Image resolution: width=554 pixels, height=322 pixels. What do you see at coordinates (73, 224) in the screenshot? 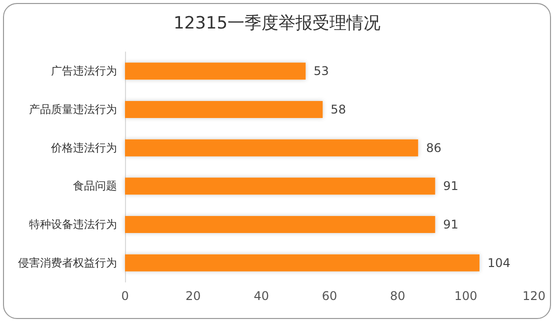
I see `y-tick-label: 特种设备违法行为` at bounding box center [73, 224].